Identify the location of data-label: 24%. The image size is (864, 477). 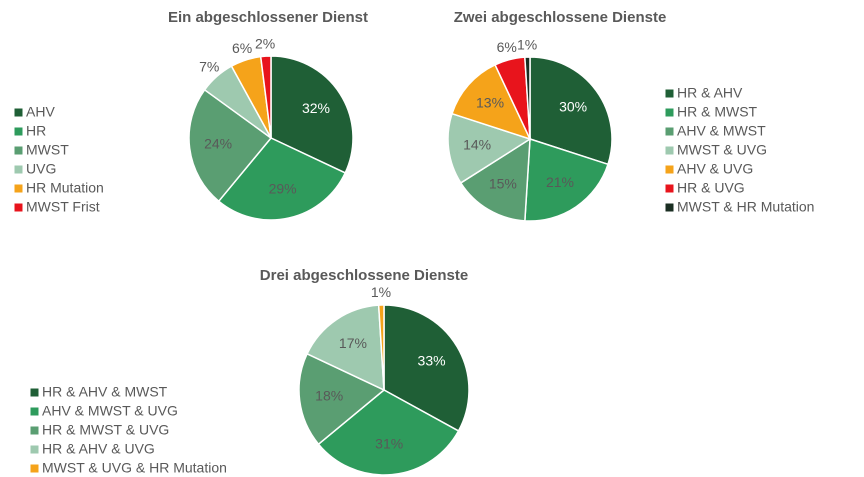
(218, 143).